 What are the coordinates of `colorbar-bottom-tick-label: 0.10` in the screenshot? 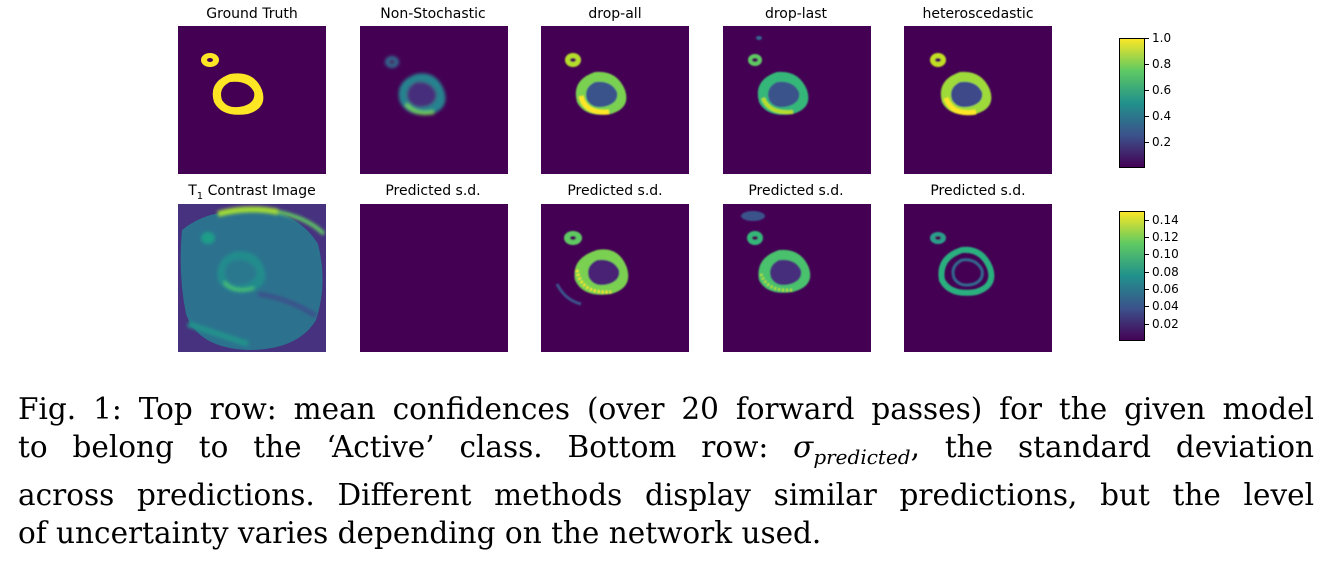 It's located at (1165, 254).